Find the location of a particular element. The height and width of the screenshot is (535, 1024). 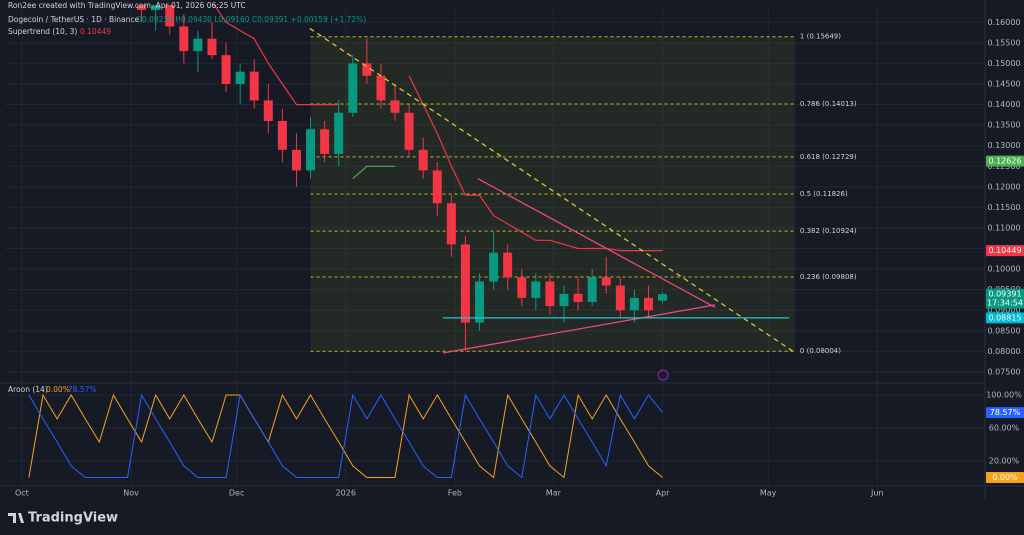

y-tick-label: 0.10000 is located at coordinates (1003, 269).